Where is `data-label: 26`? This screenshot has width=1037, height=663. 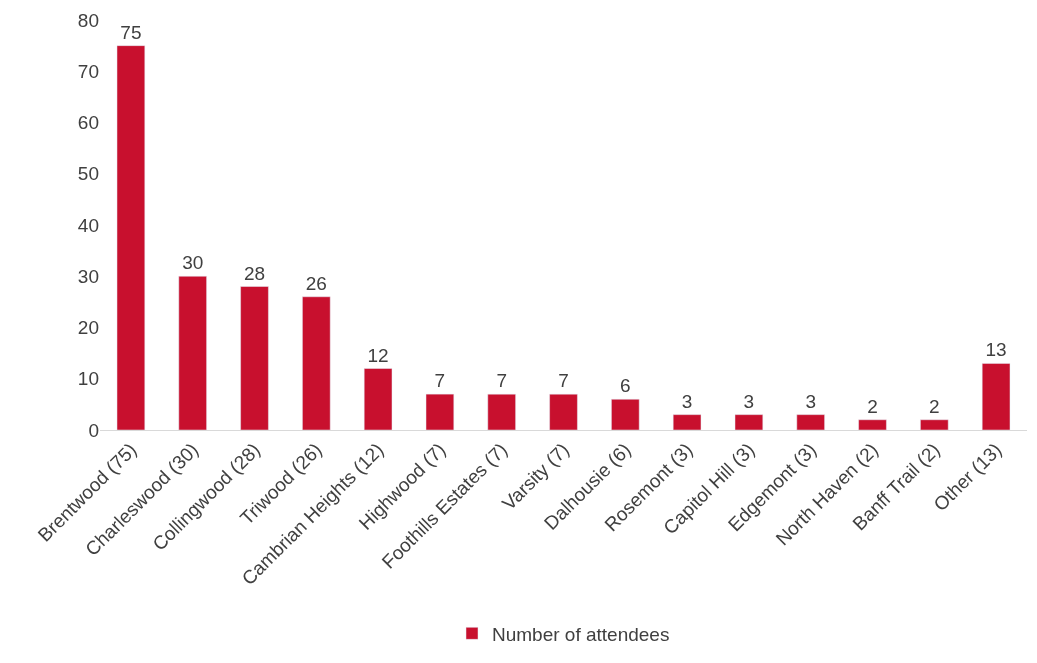
data-label: 26 is located at coordinates (316, 283).